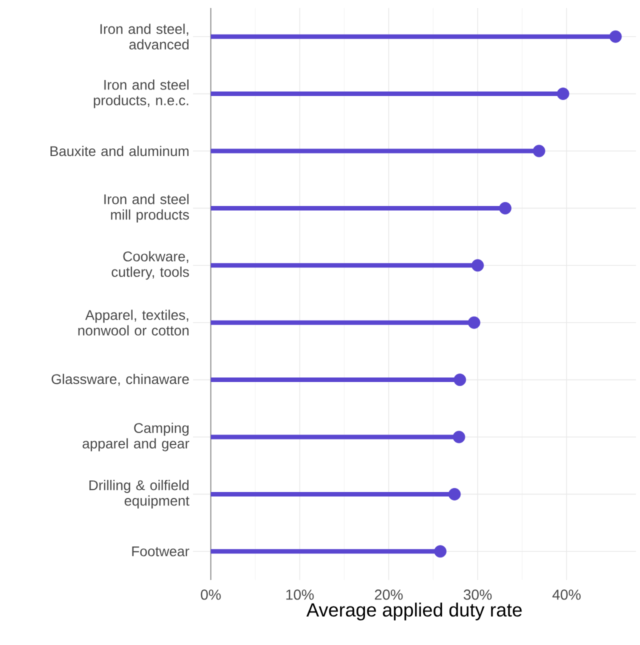  What do you see at coordinates (133, 323) in the screenshot?
I see `y-tick-label: Apparel, textiles, nonwool or cotton` at bounding box center [133, 323].